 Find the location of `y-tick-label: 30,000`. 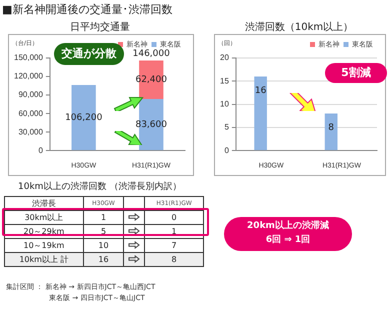

y-tick-label: 30,000 is located at coordinates (31, 131).